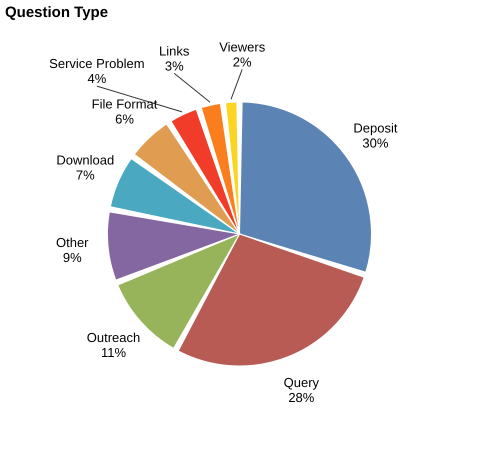 This screenshot has width=479, height=459. I want to click on slice-label: File Format, so click(125, 104).